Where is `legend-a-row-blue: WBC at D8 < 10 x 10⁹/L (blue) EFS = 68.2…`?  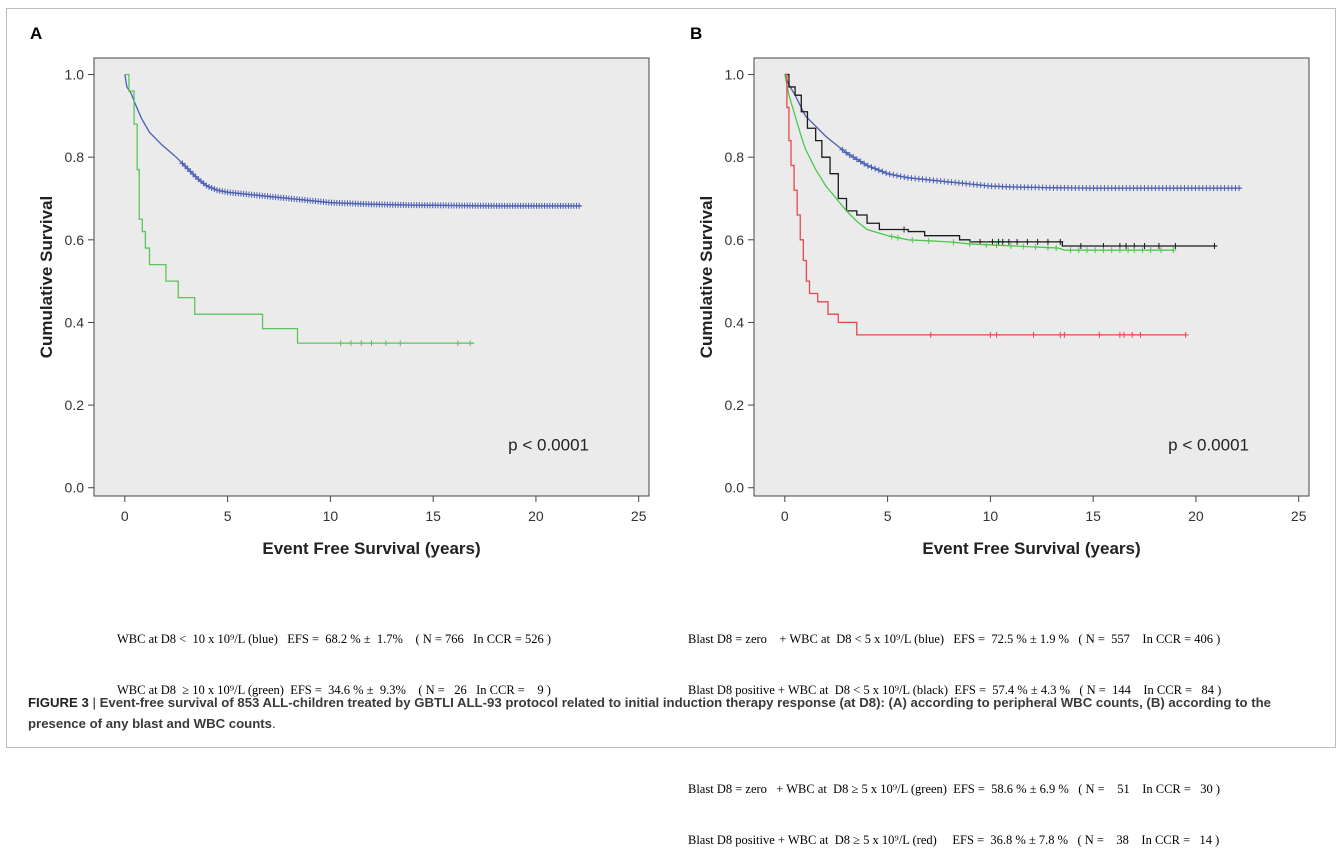
legend-a-row-blue: WBC at D8 < 10 x 10⁹/L (blue) EFS = 68.2… is located at coordinates (334, 639).